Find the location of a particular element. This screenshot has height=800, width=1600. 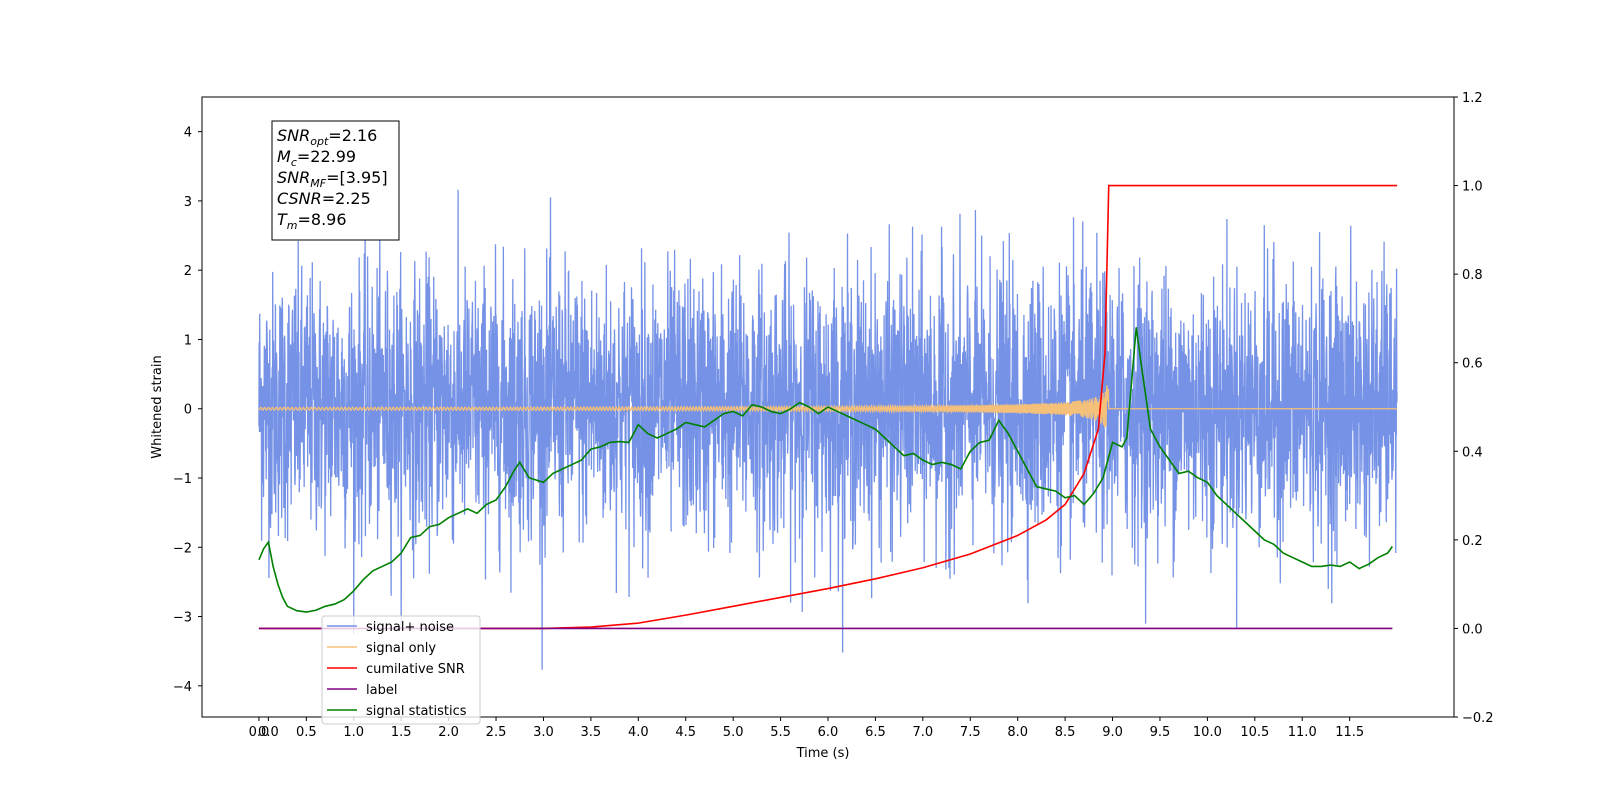

legend-label: signal statistics is located at coordinates (416, 711).